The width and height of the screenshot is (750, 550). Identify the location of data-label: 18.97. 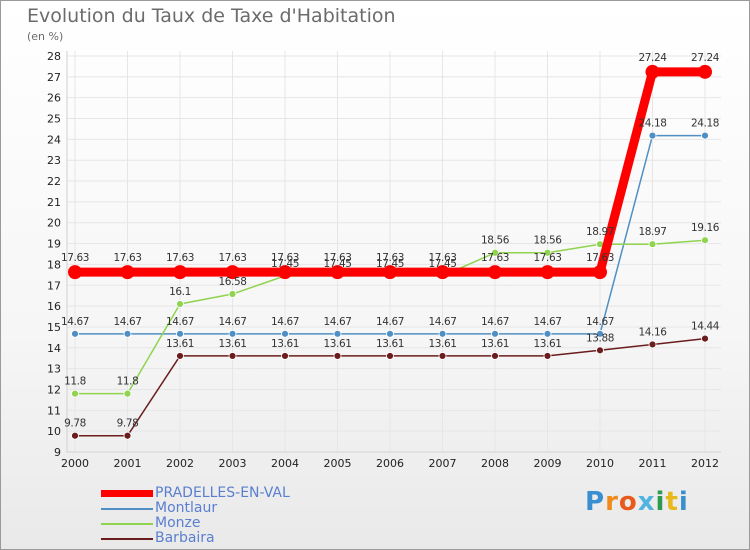
(652, 232).